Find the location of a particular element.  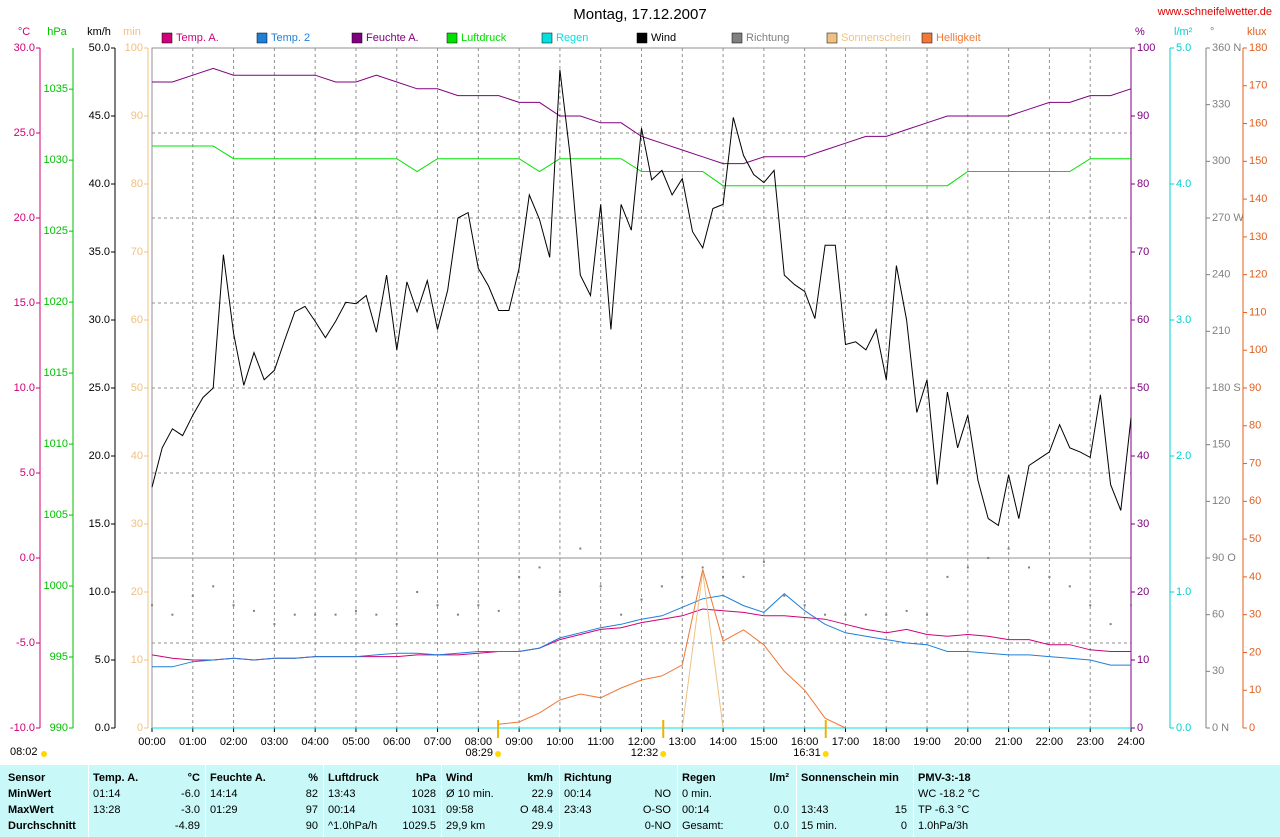

table-cell: km/h is located at coordinates (540, 778).